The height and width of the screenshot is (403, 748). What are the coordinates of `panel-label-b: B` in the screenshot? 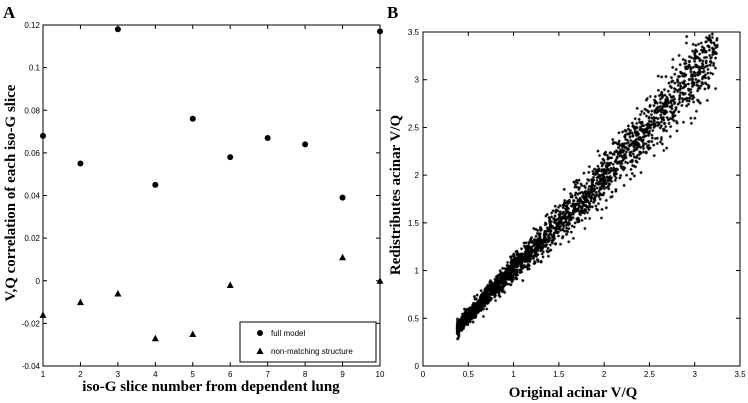 It's located at (392, 12).